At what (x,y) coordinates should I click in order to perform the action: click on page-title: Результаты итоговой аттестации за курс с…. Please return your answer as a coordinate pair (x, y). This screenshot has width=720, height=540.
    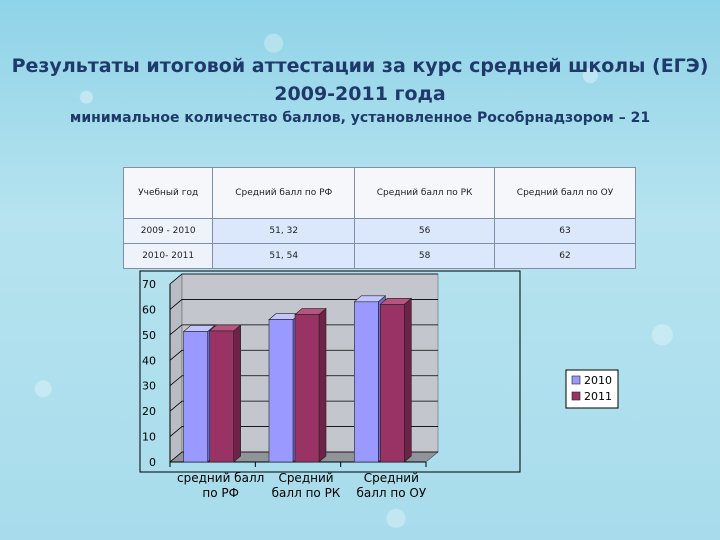
    Looking at the image, I should click on (360, 80).